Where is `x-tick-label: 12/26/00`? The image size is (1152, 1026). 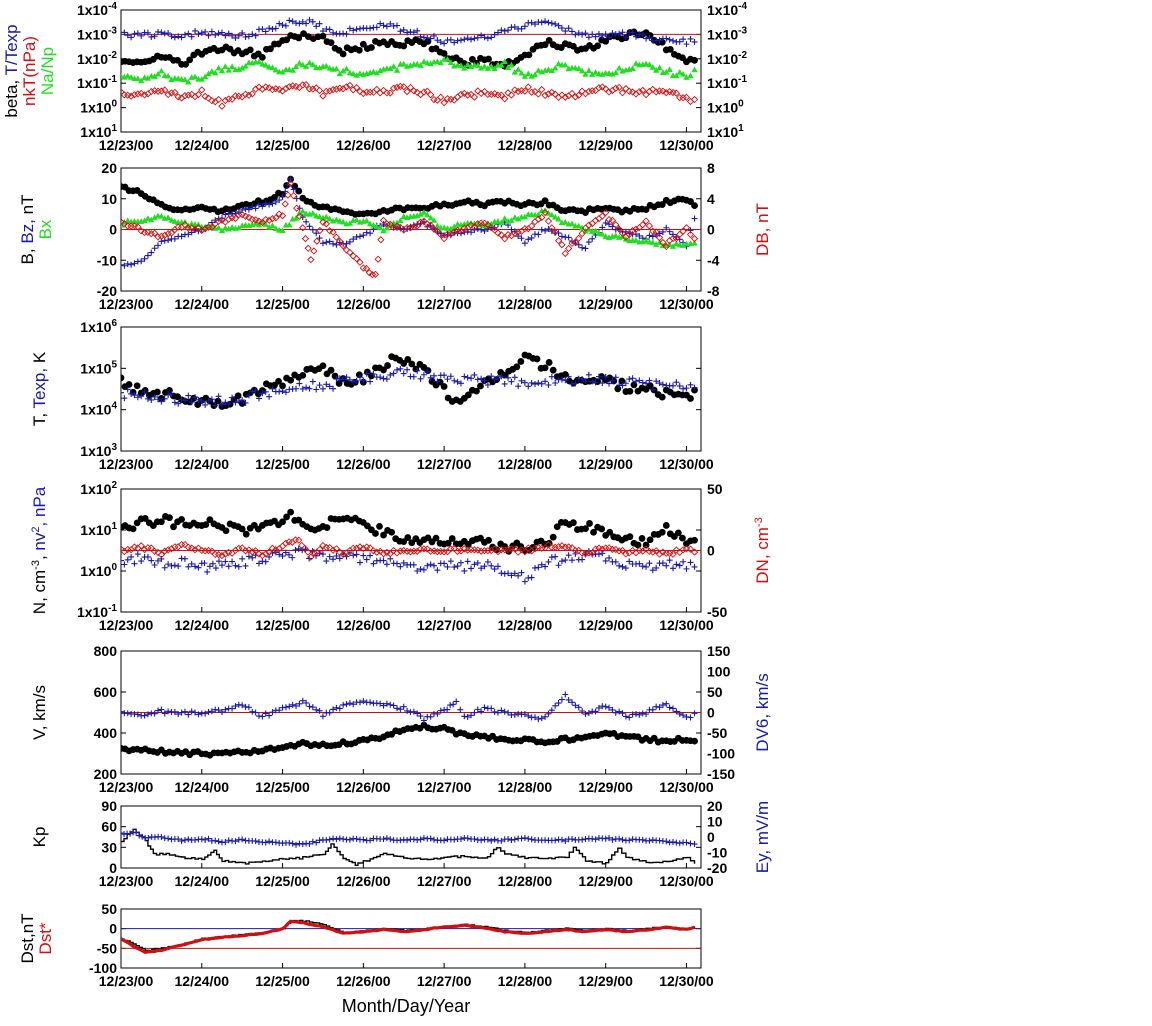
x-tick-label: 12/26/00 is located at coordinates (363, 787).